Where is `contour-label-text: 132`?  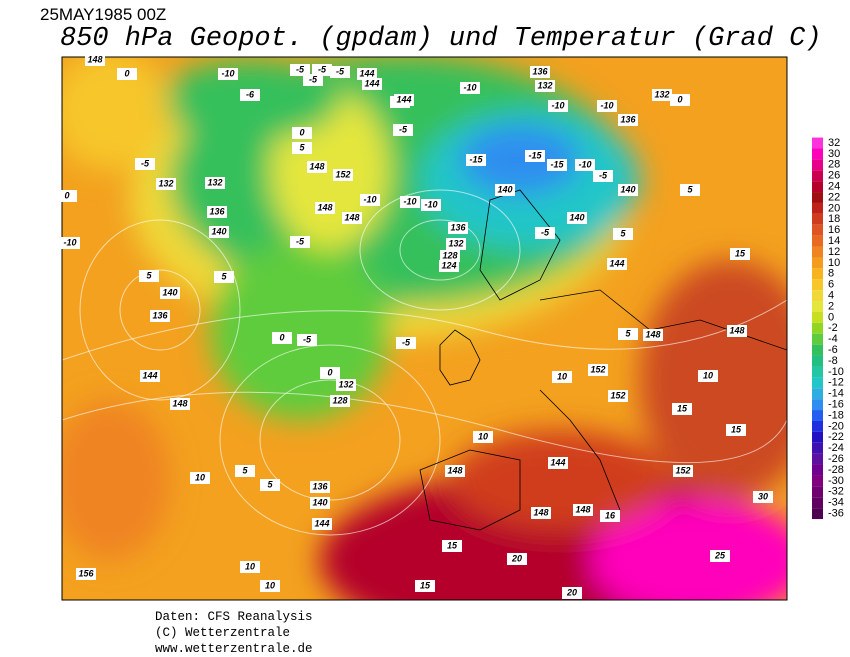 contour-label-text: 132 is located at coordinates (345, 384).